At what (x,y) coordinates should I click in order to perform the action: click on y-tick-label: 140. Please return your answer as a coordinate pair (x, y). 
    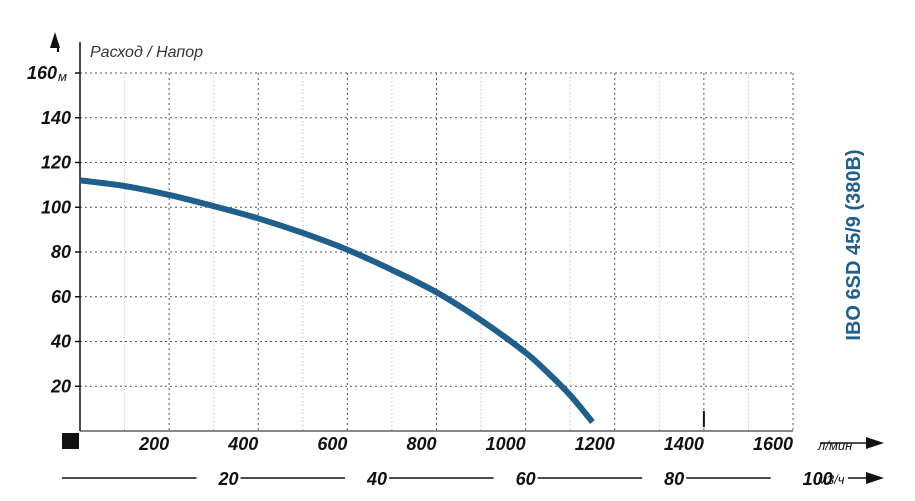
    Looking at the image, I should click on (56, 118).